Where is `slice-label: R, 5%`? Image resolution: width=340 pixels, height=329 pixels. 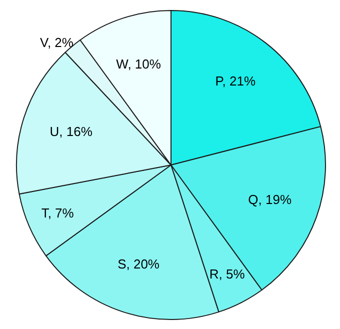 slice-label: R, 5% is located at coordinates (227, 274).